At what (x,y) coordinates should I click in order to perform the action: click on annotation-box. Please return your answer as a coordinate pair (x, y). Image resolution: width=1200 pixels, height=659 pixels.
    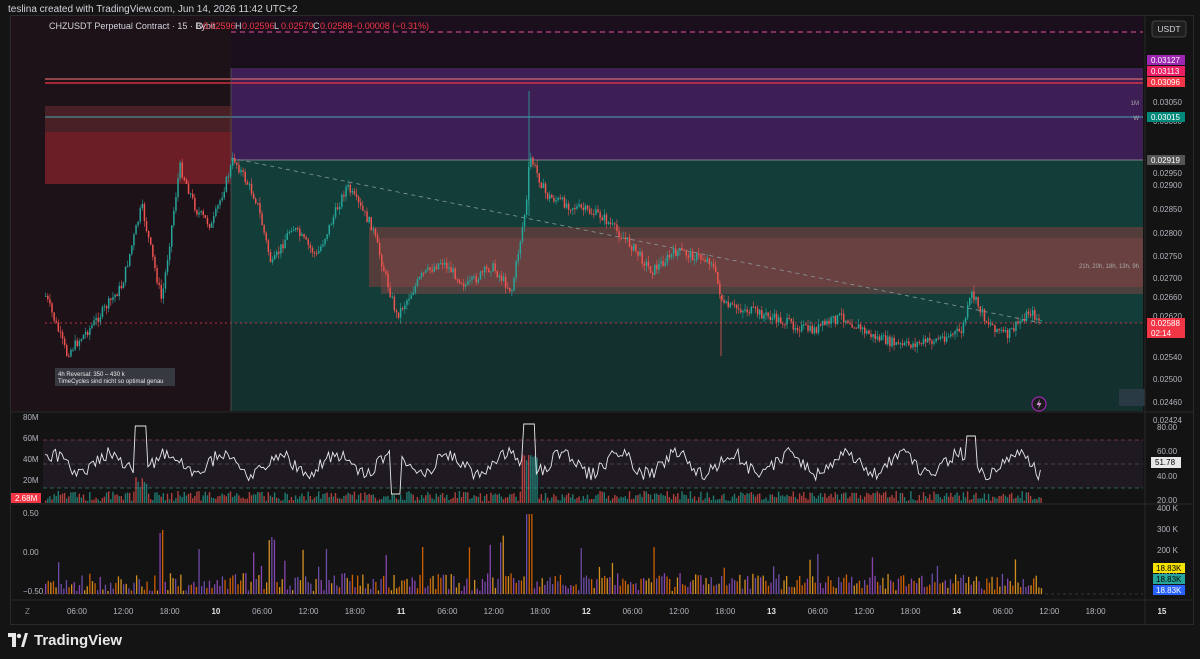
    Looking at the image, I should click on (115, 377).